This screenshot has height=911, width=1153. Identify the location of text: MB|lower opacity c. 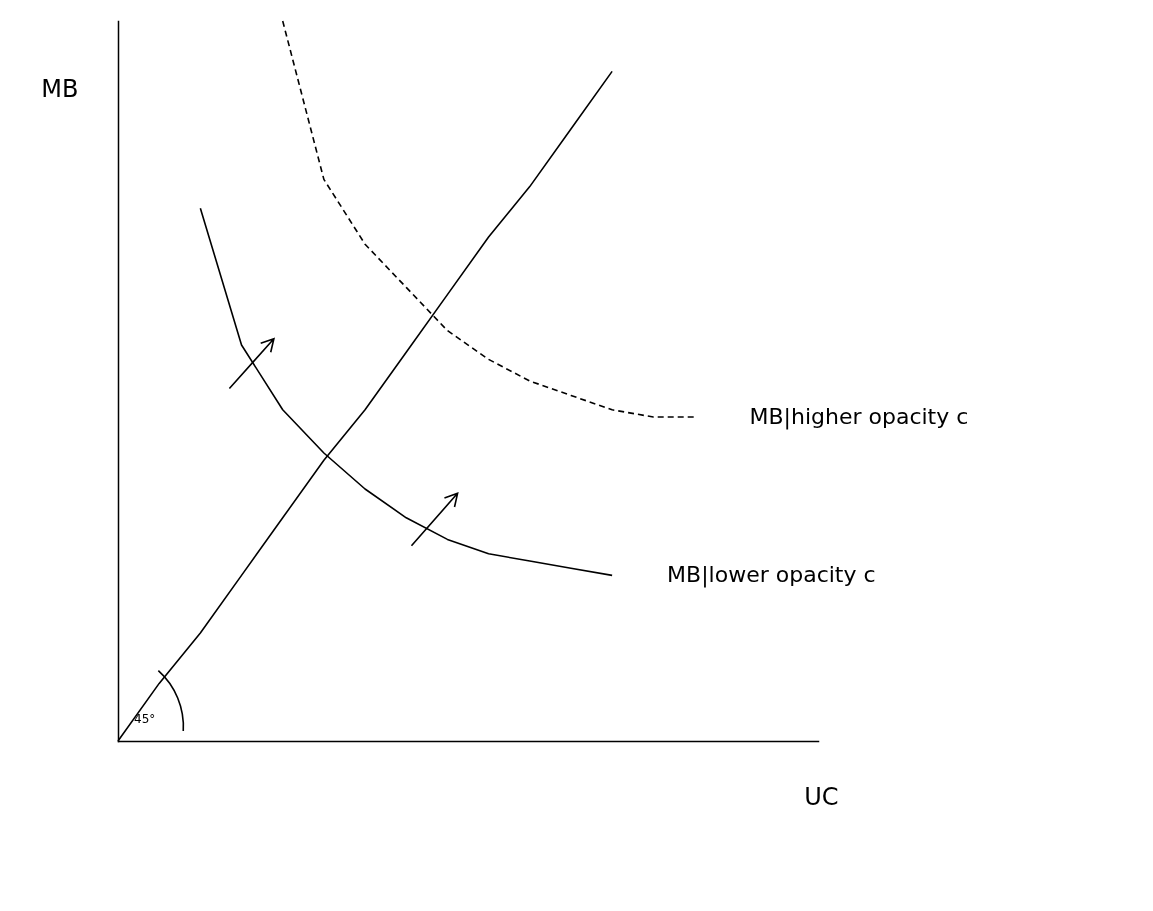
(771, 575).